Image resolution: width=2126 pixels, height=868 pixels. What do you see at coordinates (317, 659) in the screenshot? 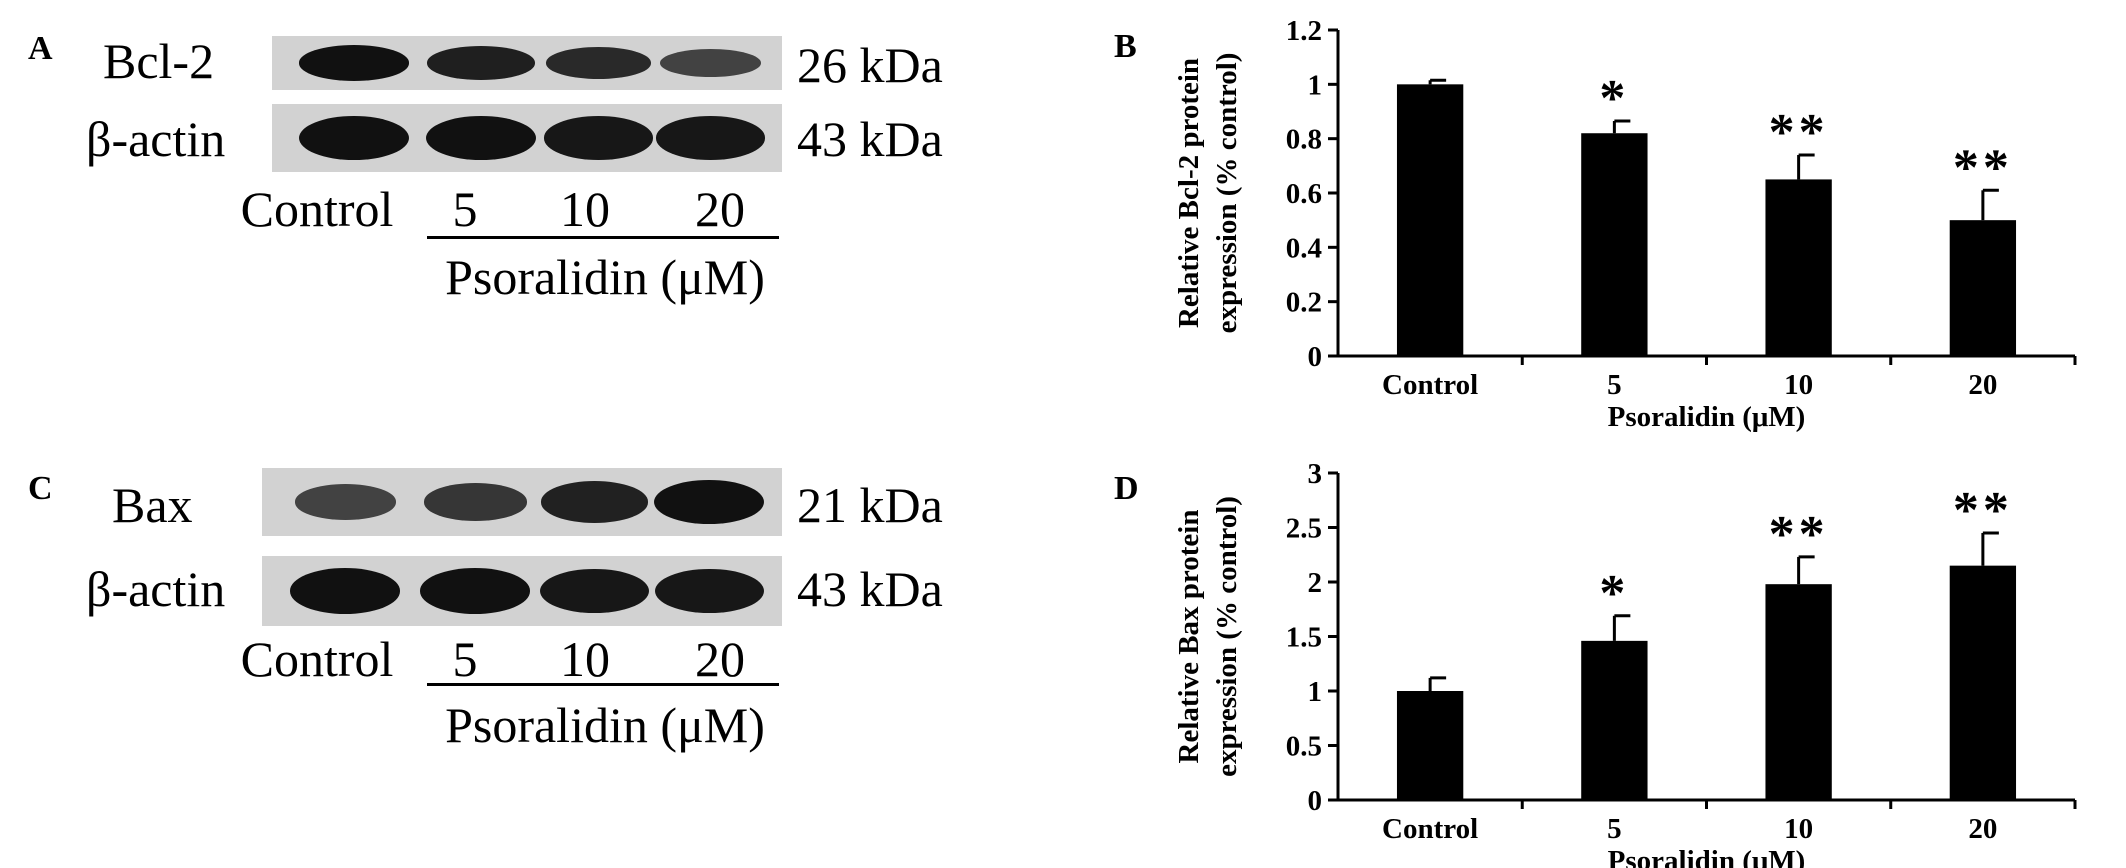
I see `lane-label-control-c: Control` at bounding box center [317, 659].